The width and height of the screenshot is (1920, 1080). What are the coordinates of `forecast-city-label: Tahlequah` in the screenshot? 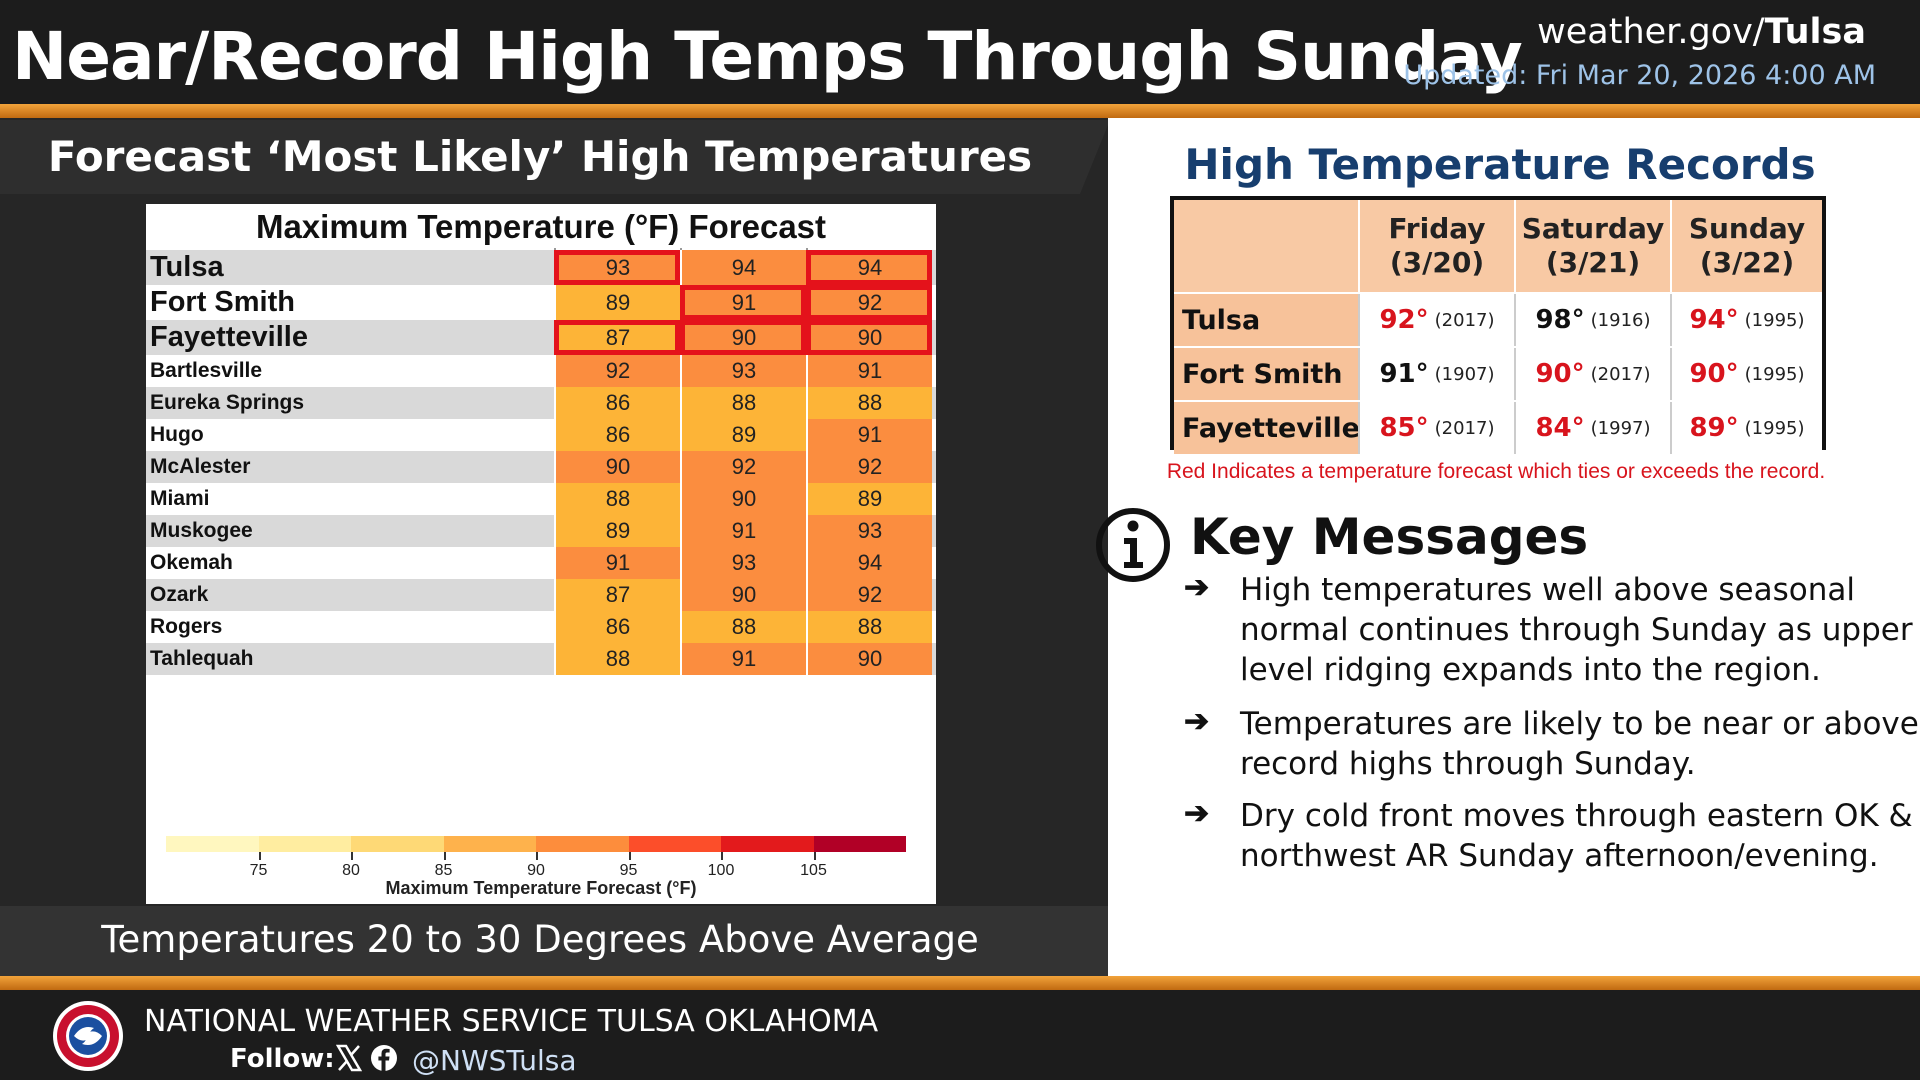 It's located at (202, 658).